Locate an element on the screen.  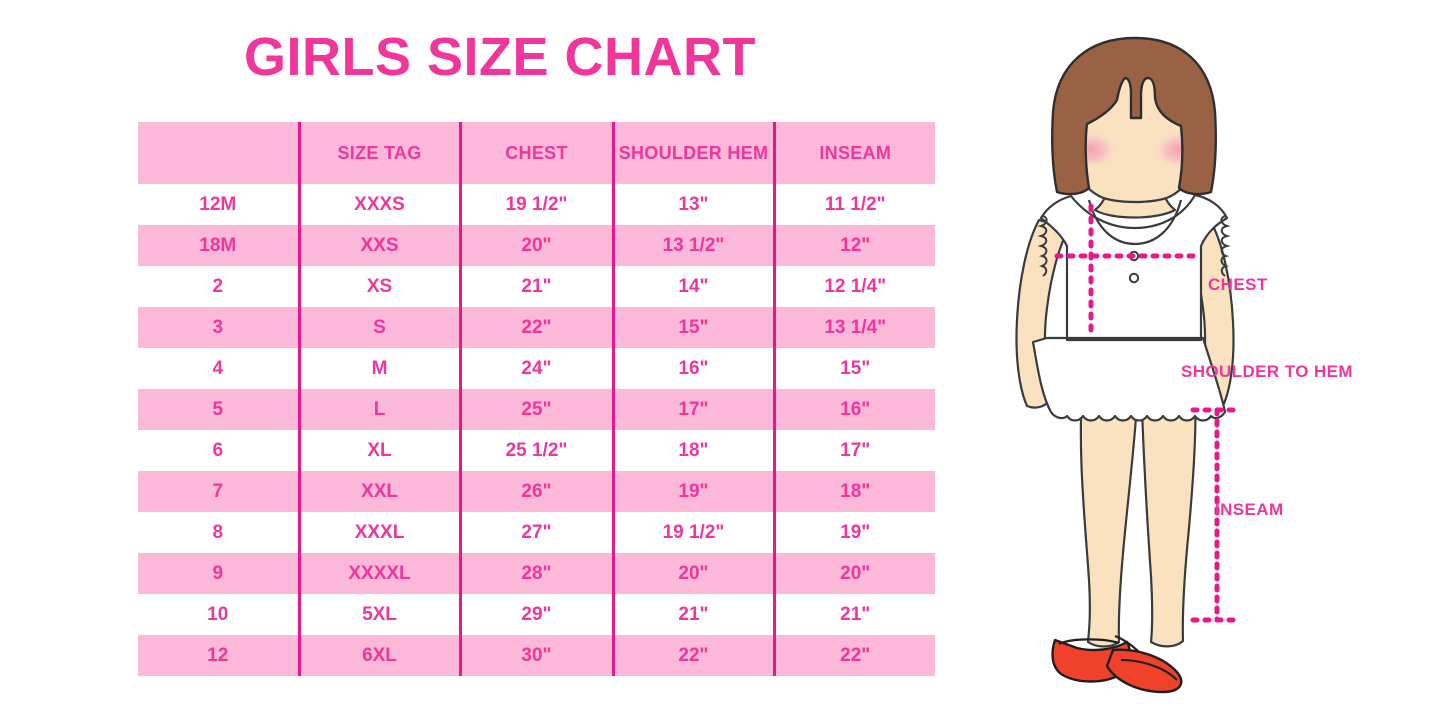
cell-chest: 29" is located at coordinates (535, 614).